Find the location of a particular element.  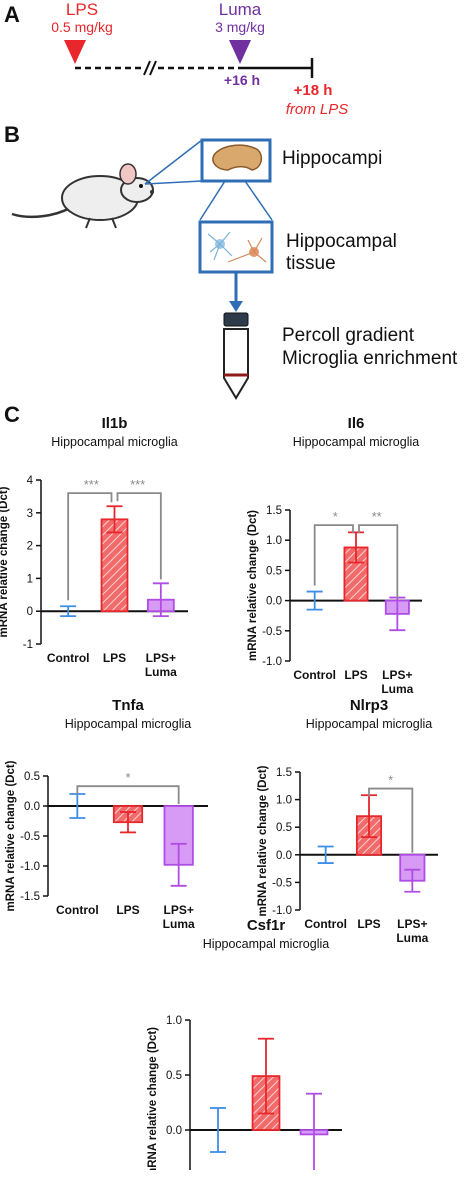

time-16h: +16 h is located at coordinates (242, 80).